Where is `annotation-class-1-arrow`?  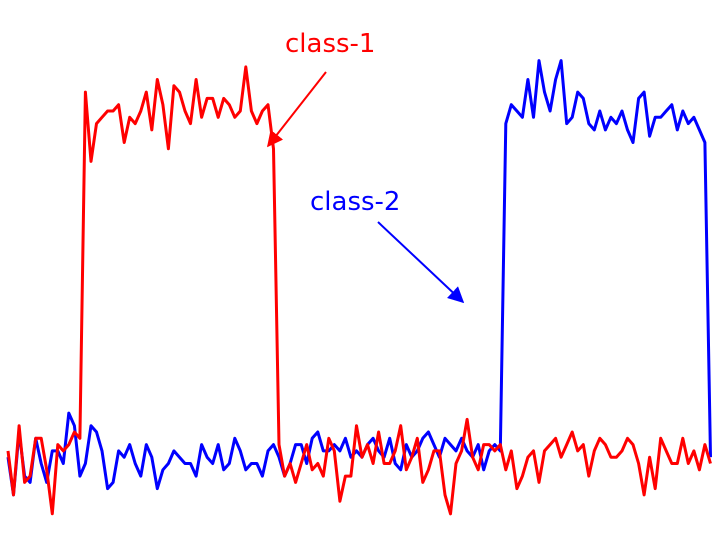 annotation-class-1-arrow is located at coordinates (297, 109).